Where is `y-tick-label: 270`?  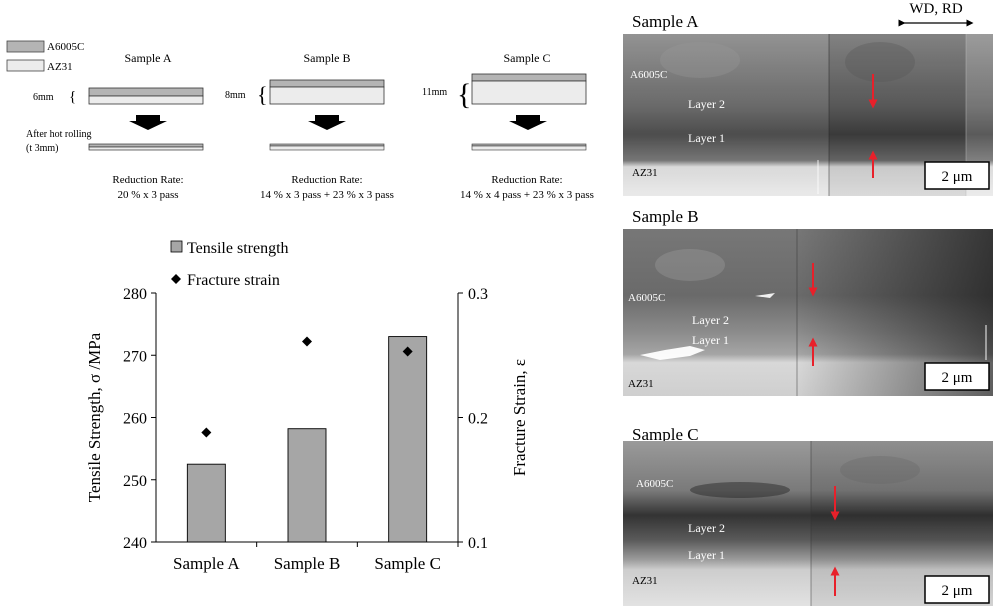
y-tick-label: 270 is located at coordinates (135, 356).